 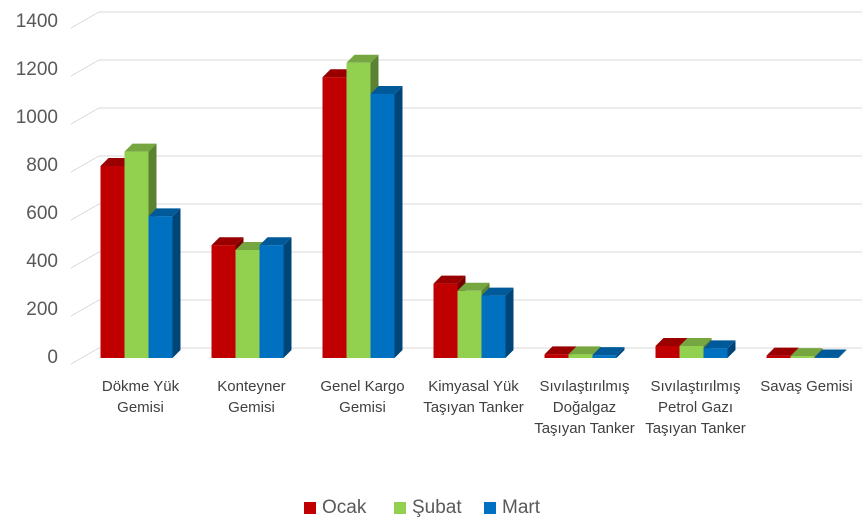 I want to click on y-tick-label: 400, so click(x=42, y=261).